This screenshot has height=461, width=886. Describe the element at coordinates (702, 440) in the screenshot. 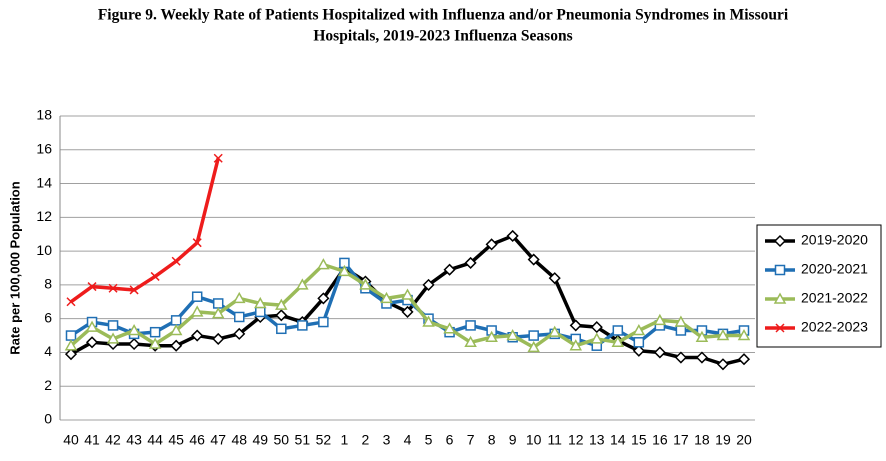

I see `x-tick-label: 18` at that location.